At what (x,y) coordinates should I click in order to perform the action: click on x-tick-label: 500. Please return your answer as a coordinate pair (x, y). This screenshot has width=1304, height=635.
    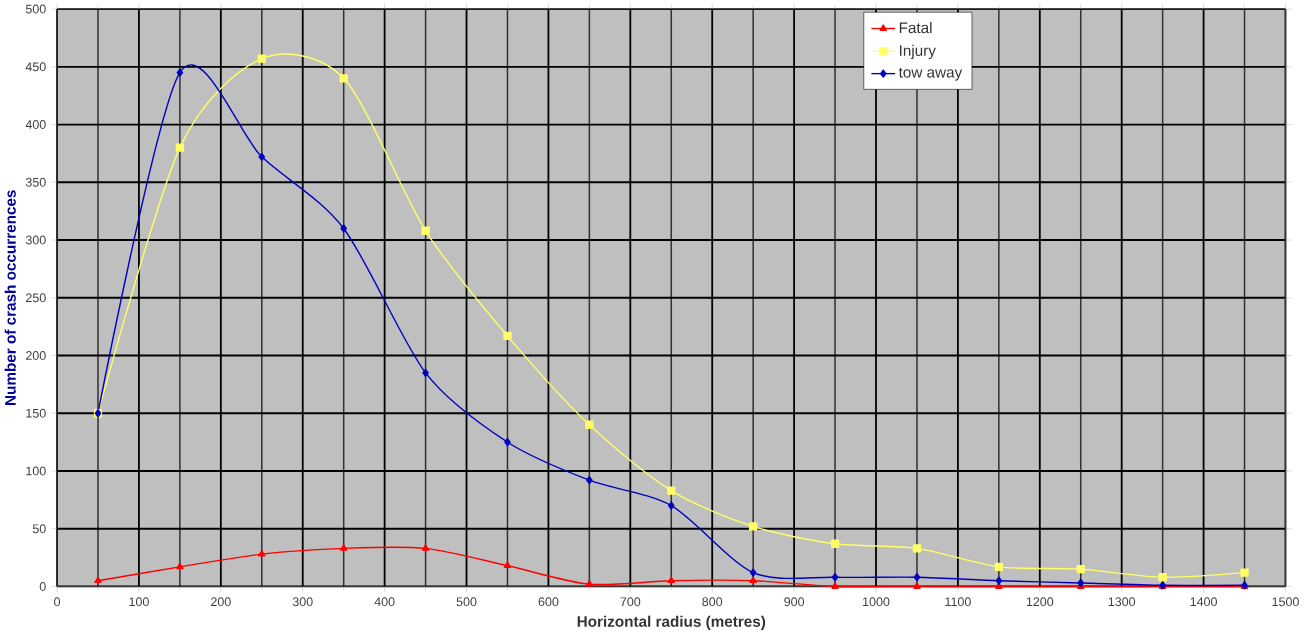
    Looking at the image, I should click on (466, 602).